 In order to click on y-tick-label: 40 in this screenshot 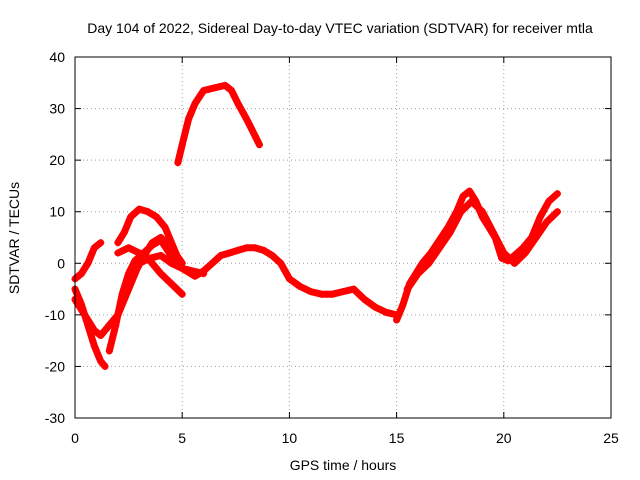, I will do `click(57, 57)`.